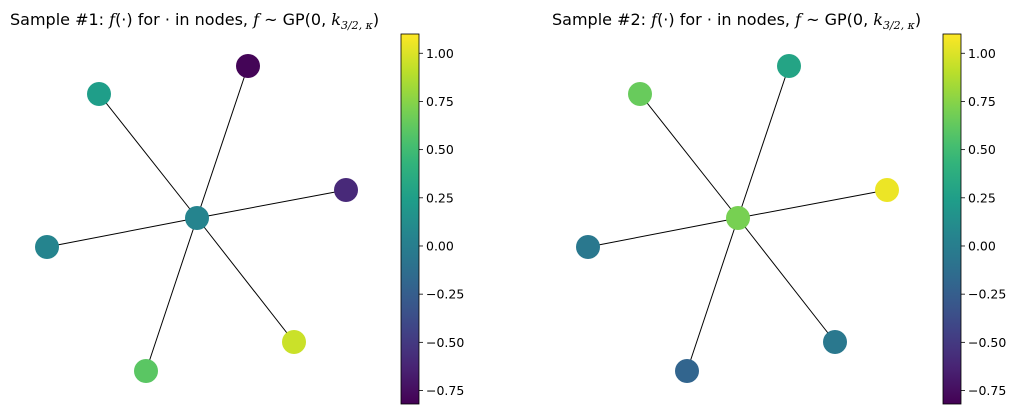  Describe the element at coordinates (294, 342) in the screenshot. I see `graph-node-n5` at that location.